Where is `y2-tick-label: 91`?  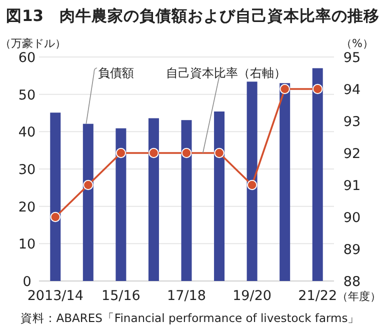 y2-tick-label: 91 is located at coordinates (352, 186).